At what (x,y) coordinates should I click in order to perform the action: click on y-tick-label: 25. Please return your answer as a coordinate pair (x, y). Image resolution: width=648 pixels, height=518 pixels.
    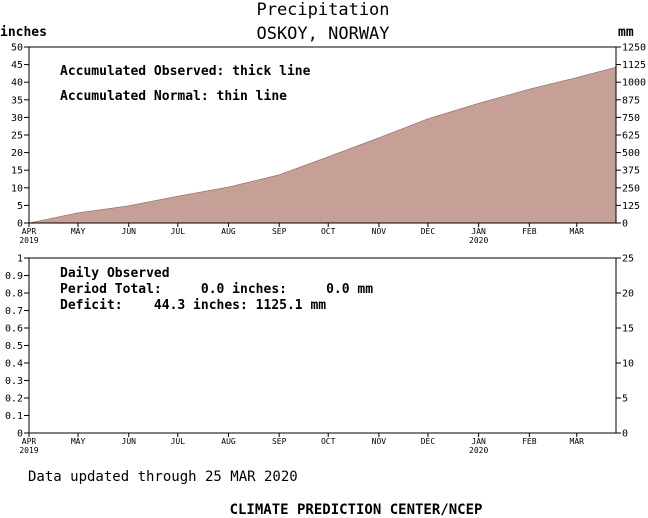
    Looking at the image, I should click on (17, 136).